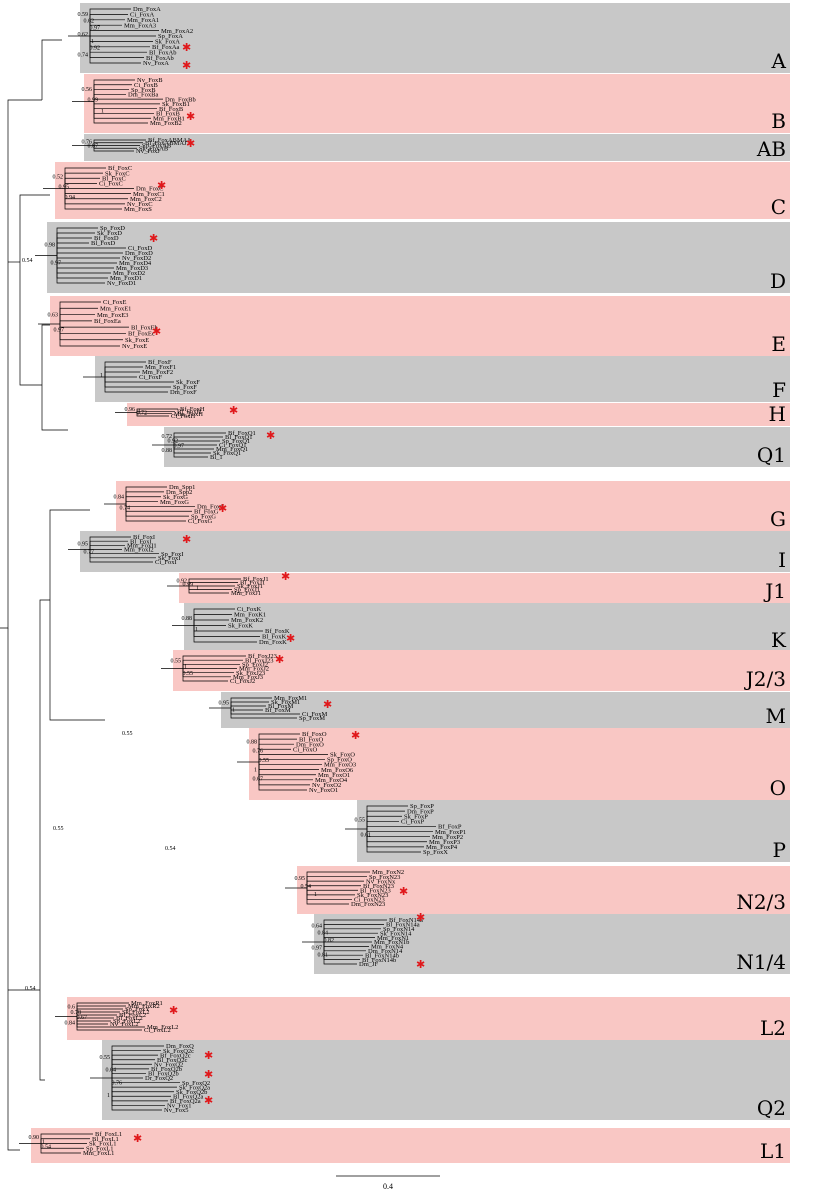 Image resolution: width=832 pixels, height=1191 pixels. What do you see at coordinates (182, 487) in the screenshot?
I see `leaf-label: Dm_Spp1` at bounding box center [182, 487].